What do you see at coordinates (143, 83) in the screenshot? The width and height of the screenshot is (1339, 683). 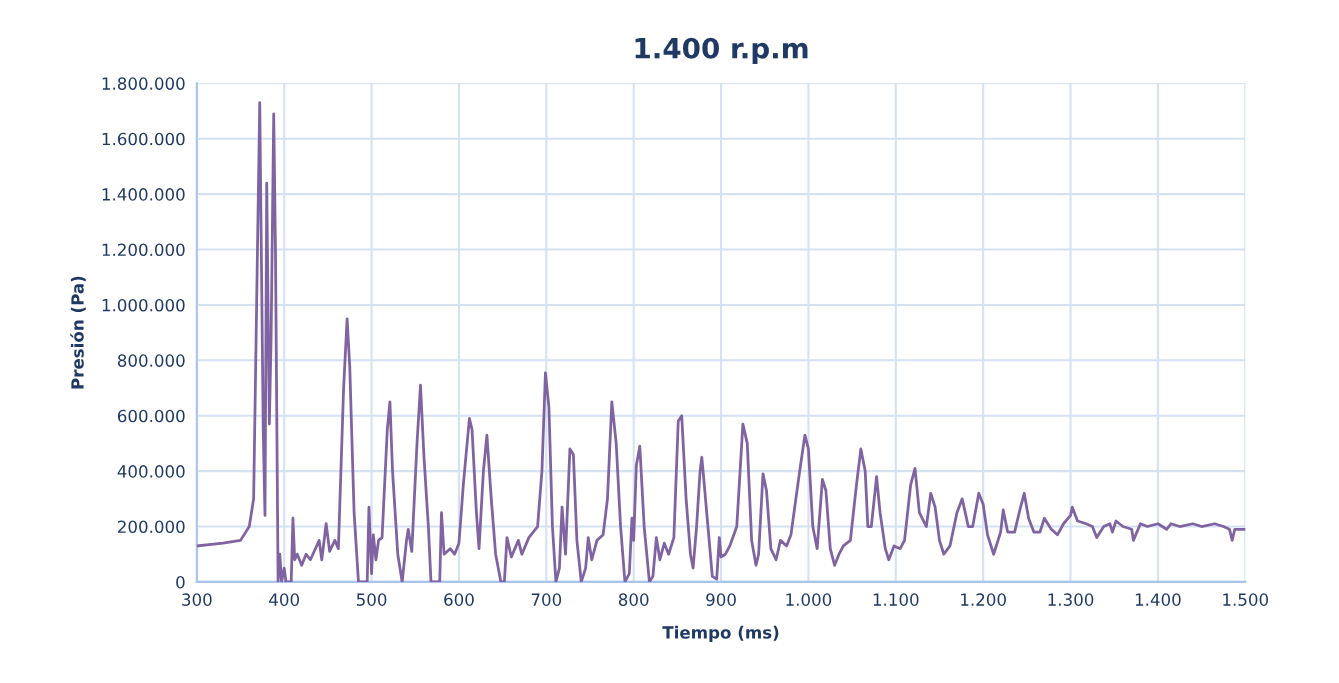 I see `y-tick-label: 1.800.000` at bounding box center [143, 83].